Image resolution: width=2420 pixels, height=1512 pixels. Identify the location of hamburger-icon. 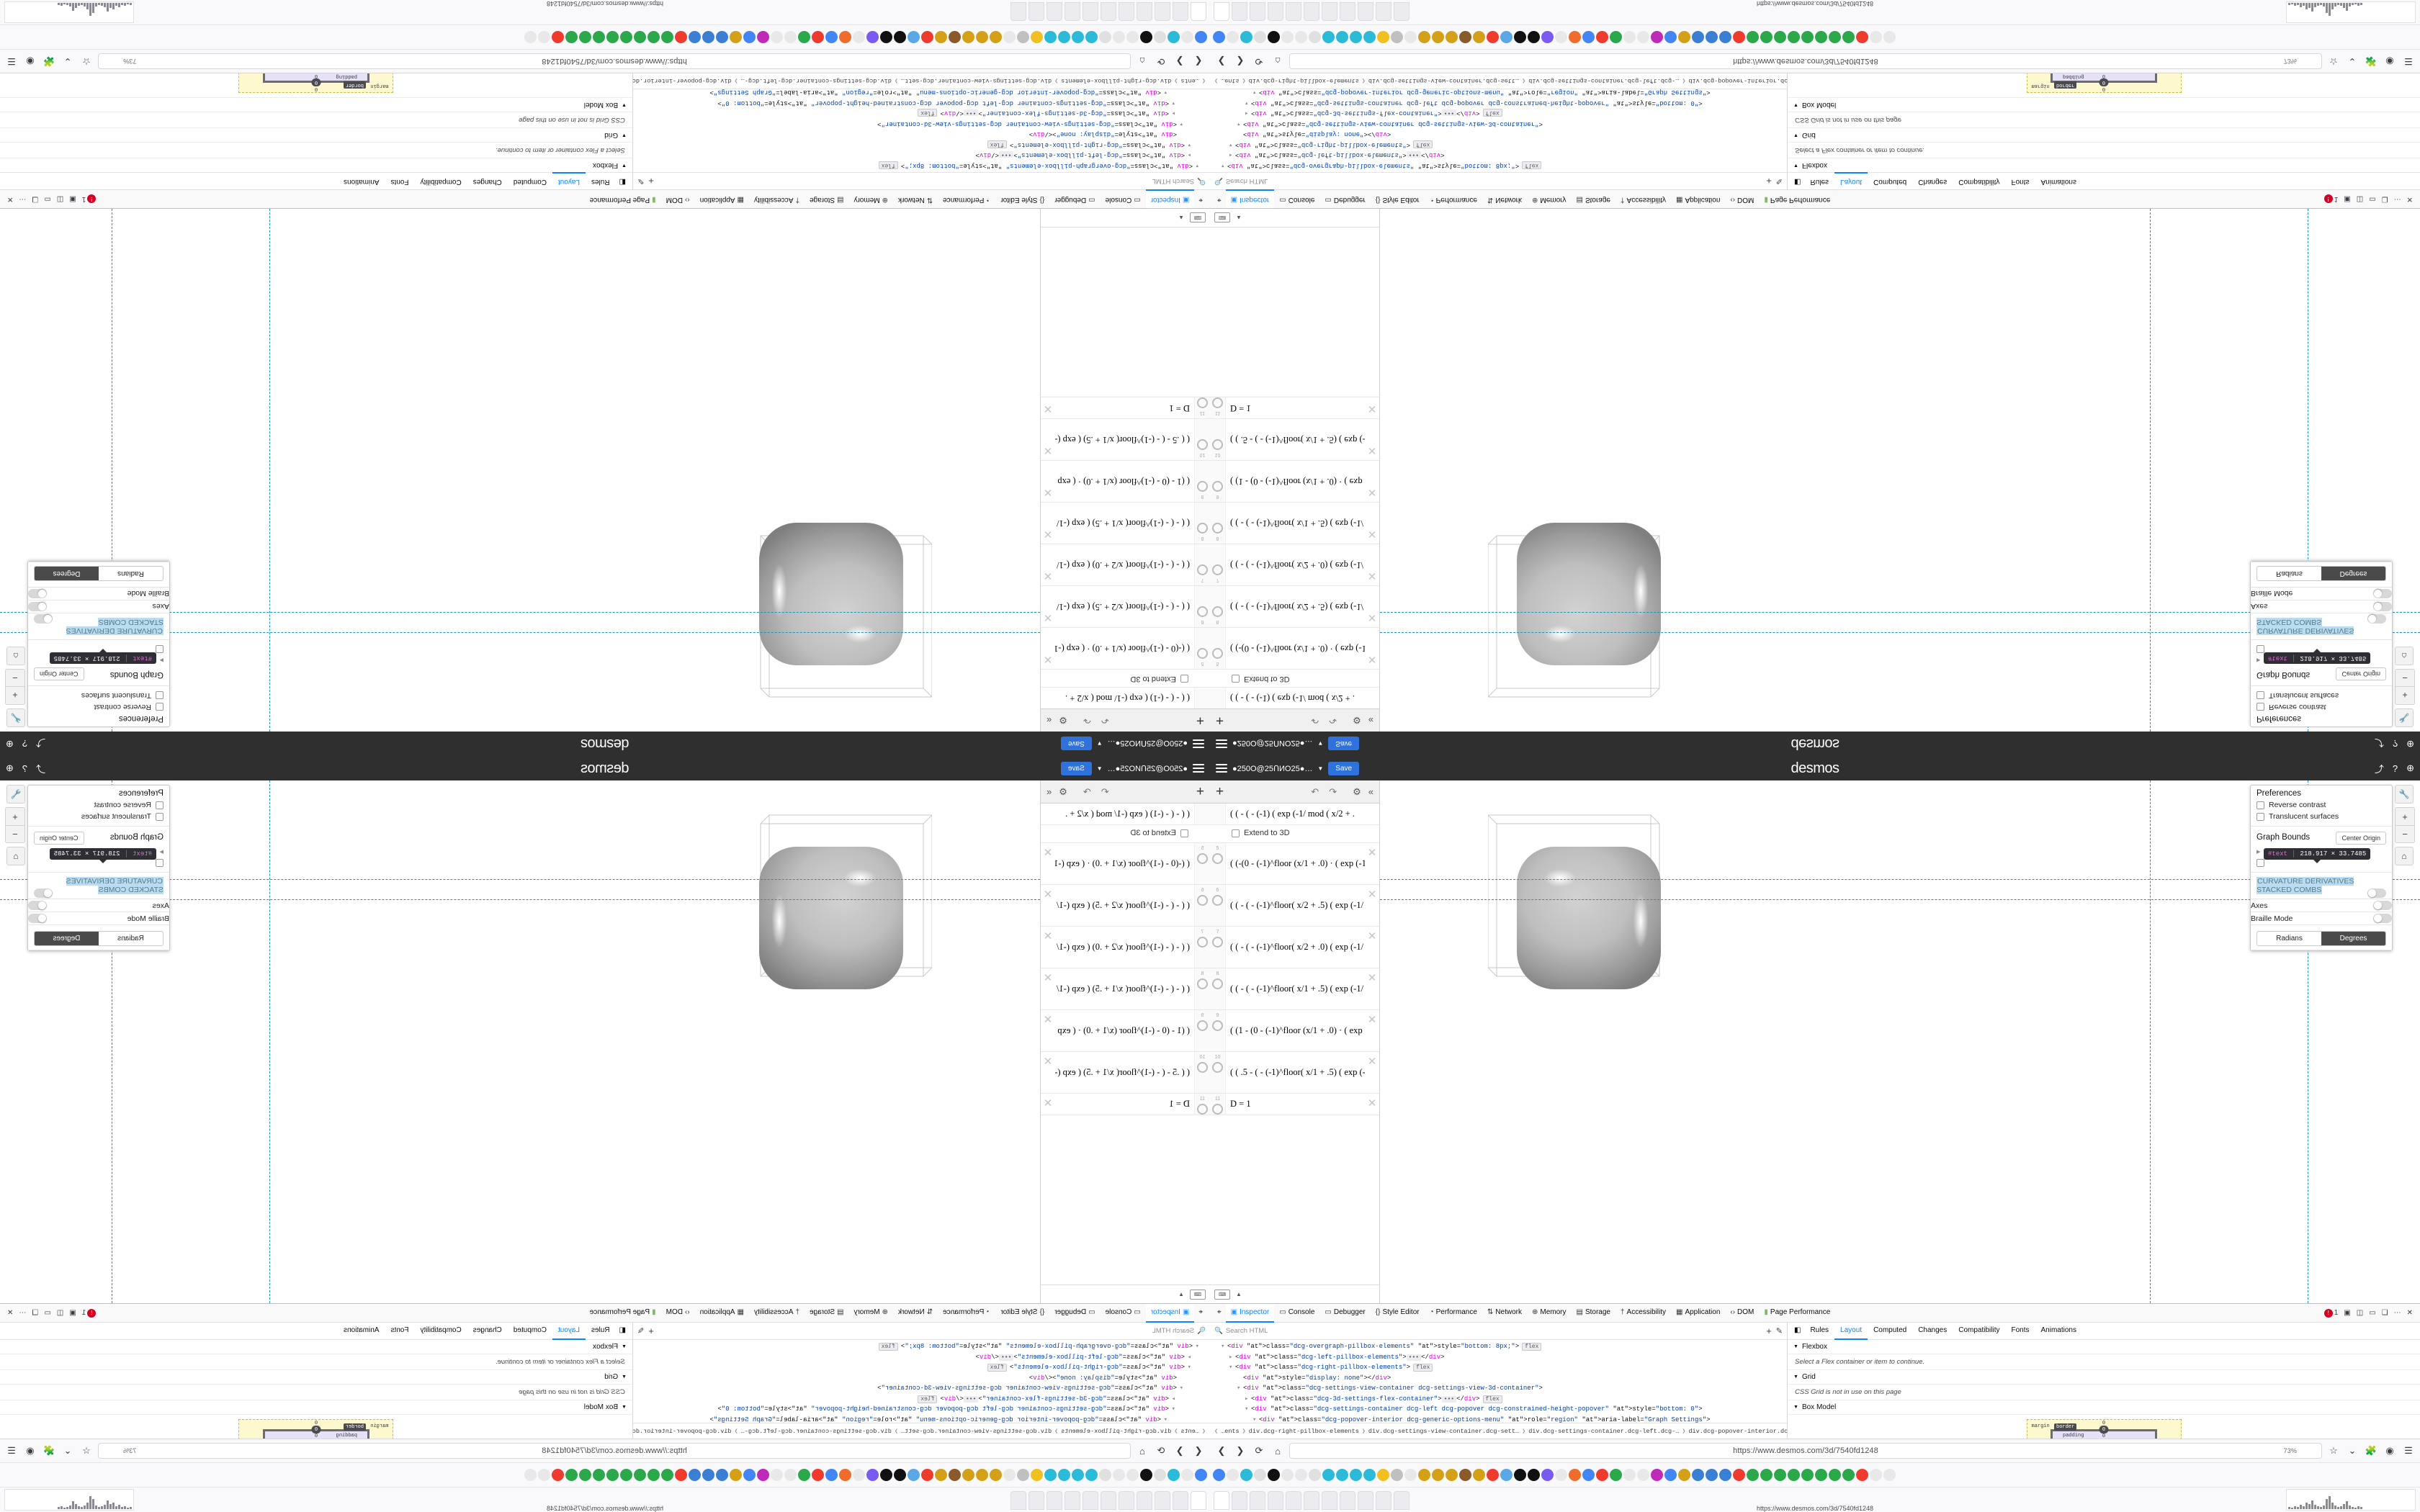
(1221, 768).